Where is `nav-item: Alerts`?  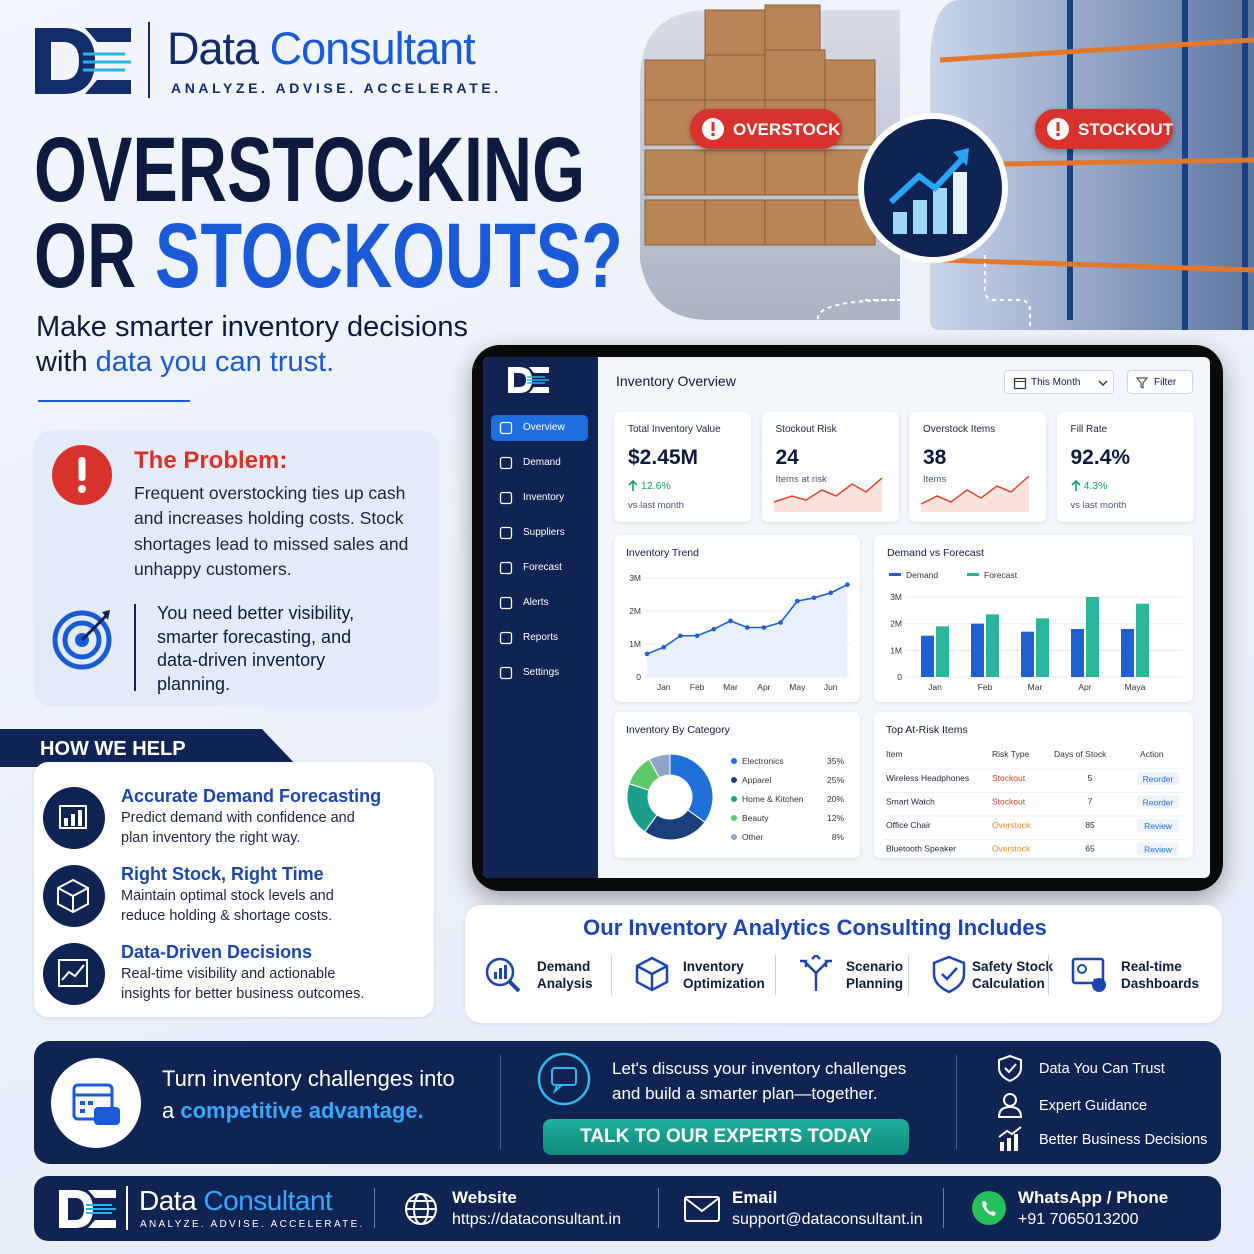 nav-item: Alerts is located at coordinates (539, 603).